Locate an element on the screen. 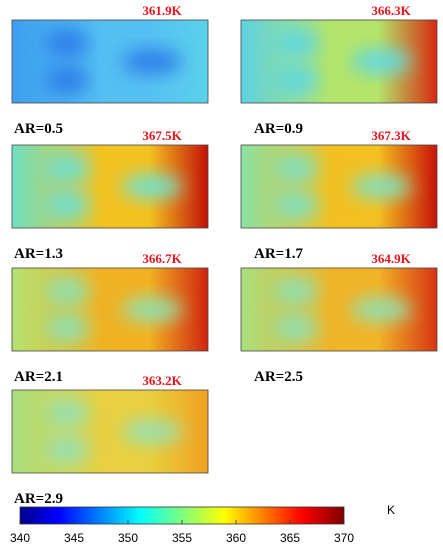 The width and height of the screenshot is (443, 550). aspect-ratio-label: AR=0.9 is located at coordinates (278, 129).